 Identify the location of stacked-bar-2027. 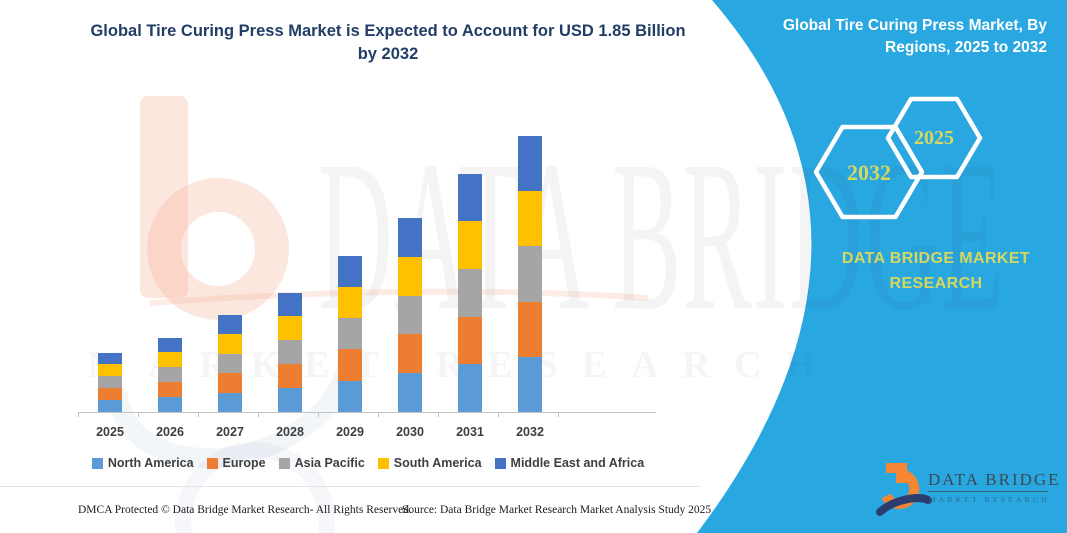
(230, 363).